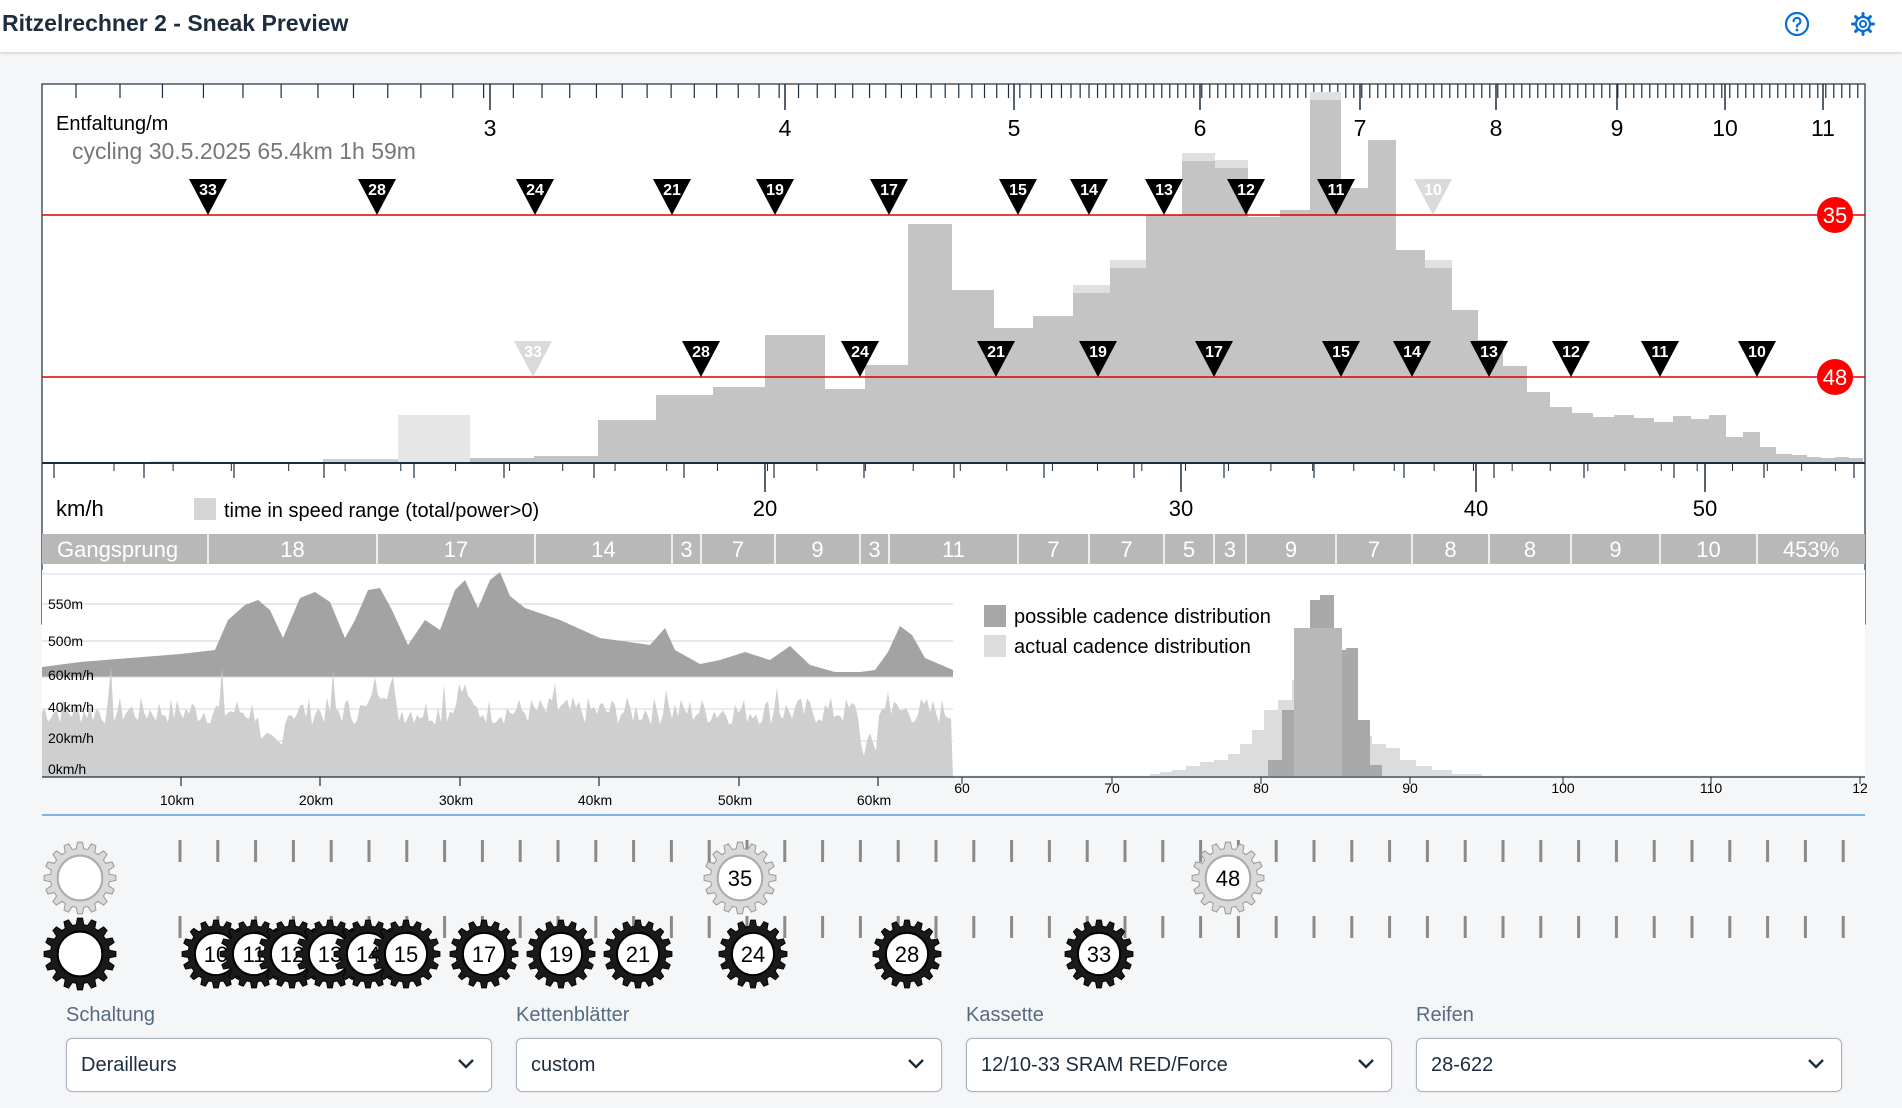 This screenshot has width=1902, height=1108. What do you see at coordinates (1164, 197) in the screenshot?
I see `gear-marker-35-13: 13` at bounding box center [1164, 197].